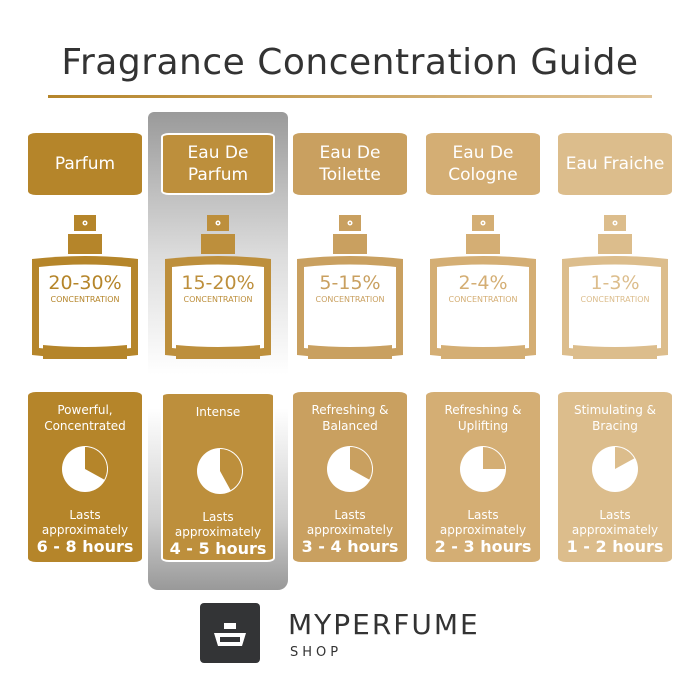 This screenshot has width=700, height=700. I want to click on description: Intense, so click(218, 412).